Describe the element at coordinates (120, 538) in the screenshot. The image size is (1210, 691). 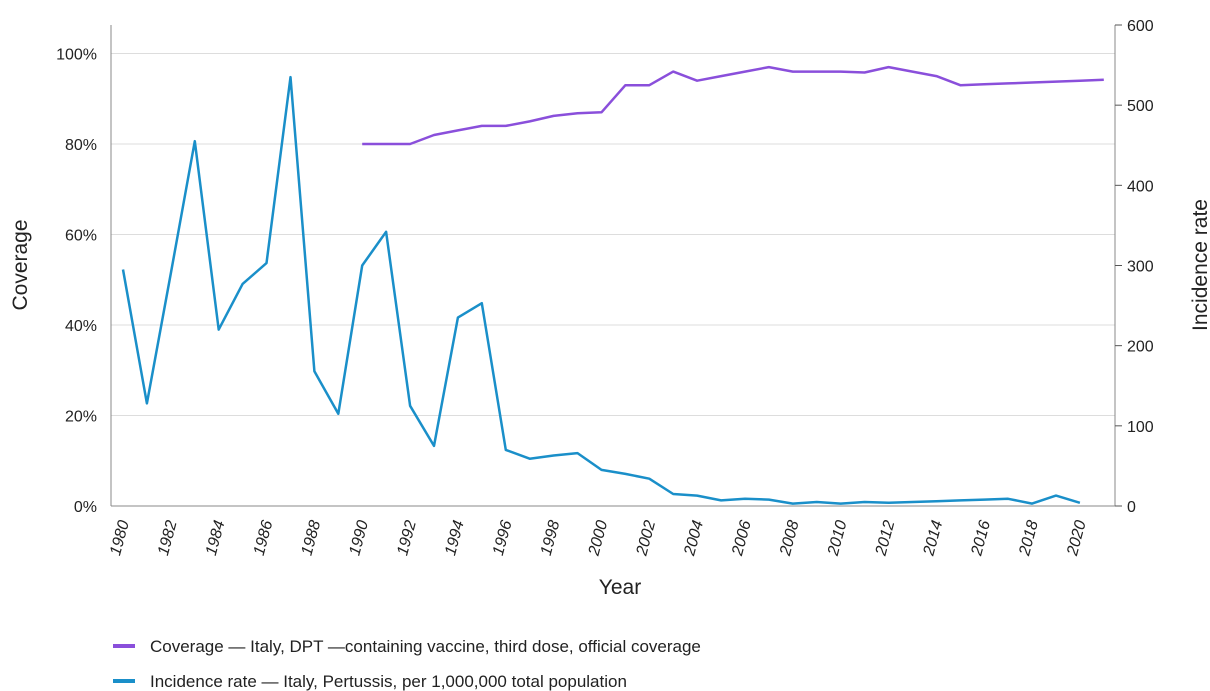
I see `x-tick-label: 1980` at that location.